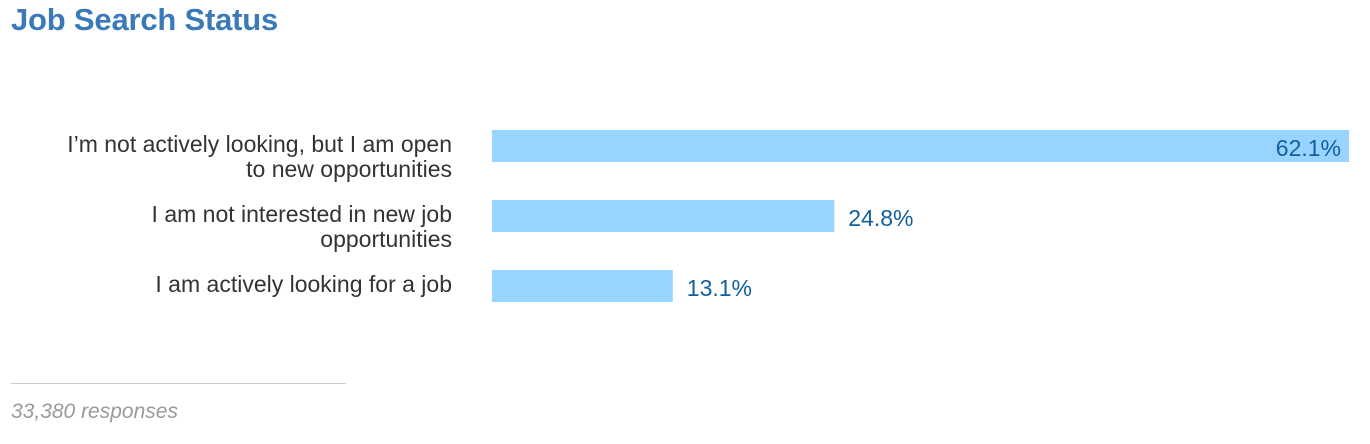 The width and height of the screenshot is (1370, 444). Describe the element at coordinates (94, 411) in the screenshot. I see `response-count: 33,380 responses` at that location.